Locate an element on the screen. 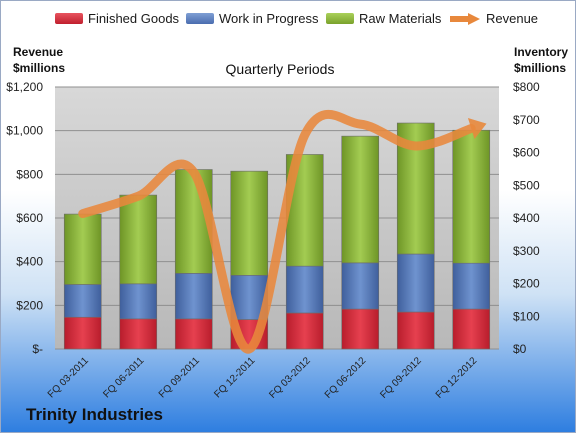 The image size is (576, 433). left-axis-title-line1: Revenue is located at coordinates (38, 52).